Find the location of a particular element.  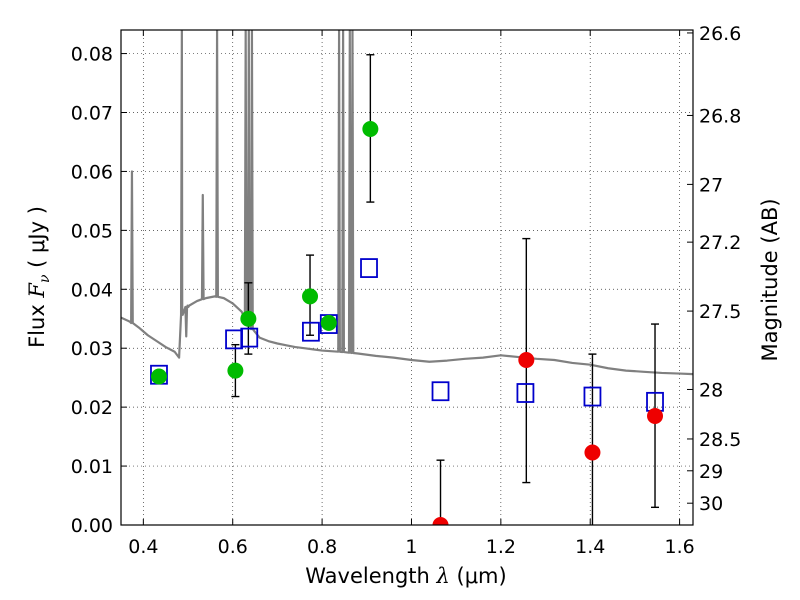

y-tick-label: 0.06 is located at coordinates (92, 172).